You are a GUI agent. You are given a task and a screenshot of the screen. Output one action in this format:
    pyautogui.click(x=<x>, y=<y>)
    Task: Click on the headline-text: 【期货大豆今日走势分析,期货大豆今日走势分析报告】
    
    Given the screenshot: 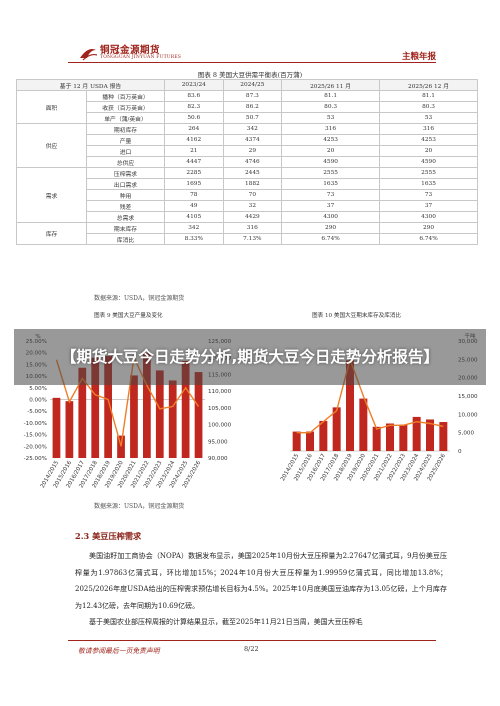 What is the action you would take?
    pyautogui.click(x=250, y=356)
    